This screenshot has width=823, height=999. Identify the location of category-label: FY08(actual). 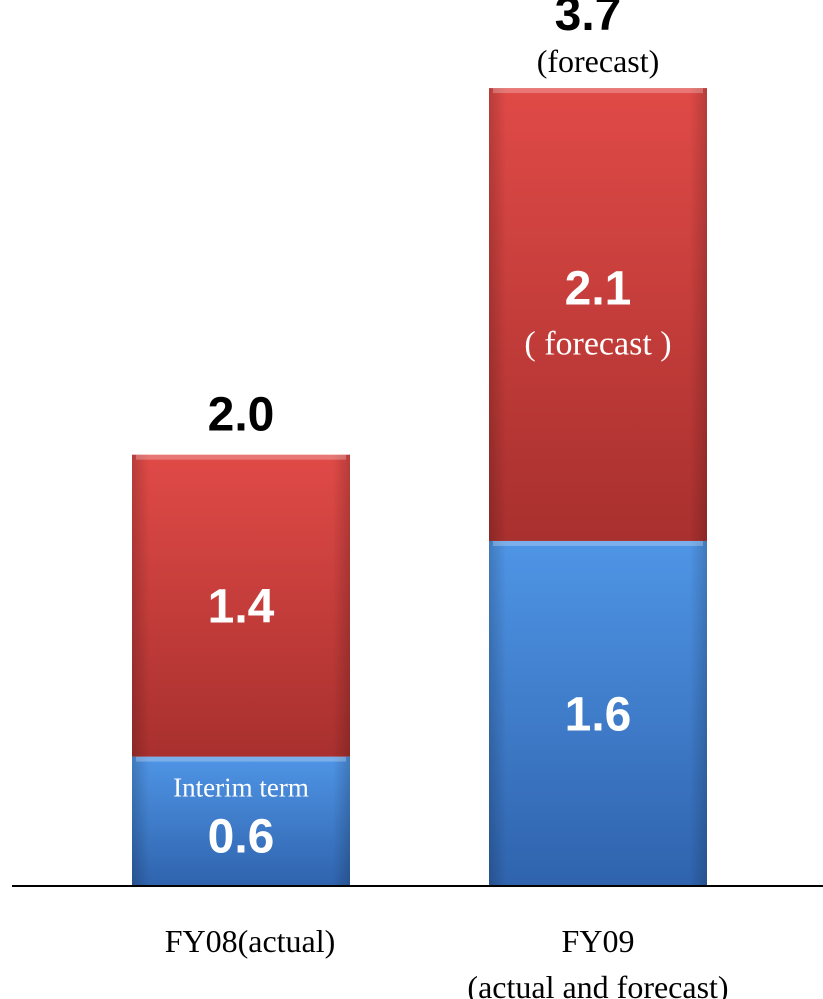
(250, 941).